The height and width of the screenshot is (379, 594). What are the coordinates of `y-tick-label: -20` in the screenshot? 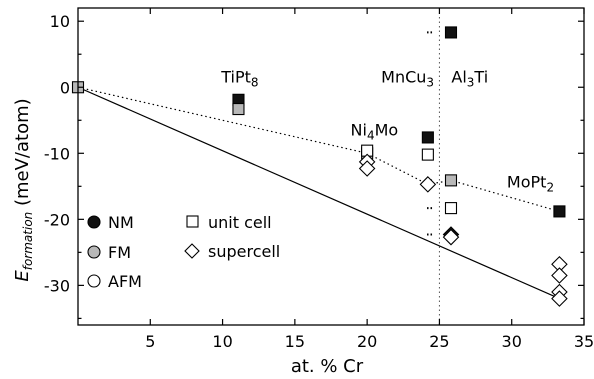 It's located at (57, 219).